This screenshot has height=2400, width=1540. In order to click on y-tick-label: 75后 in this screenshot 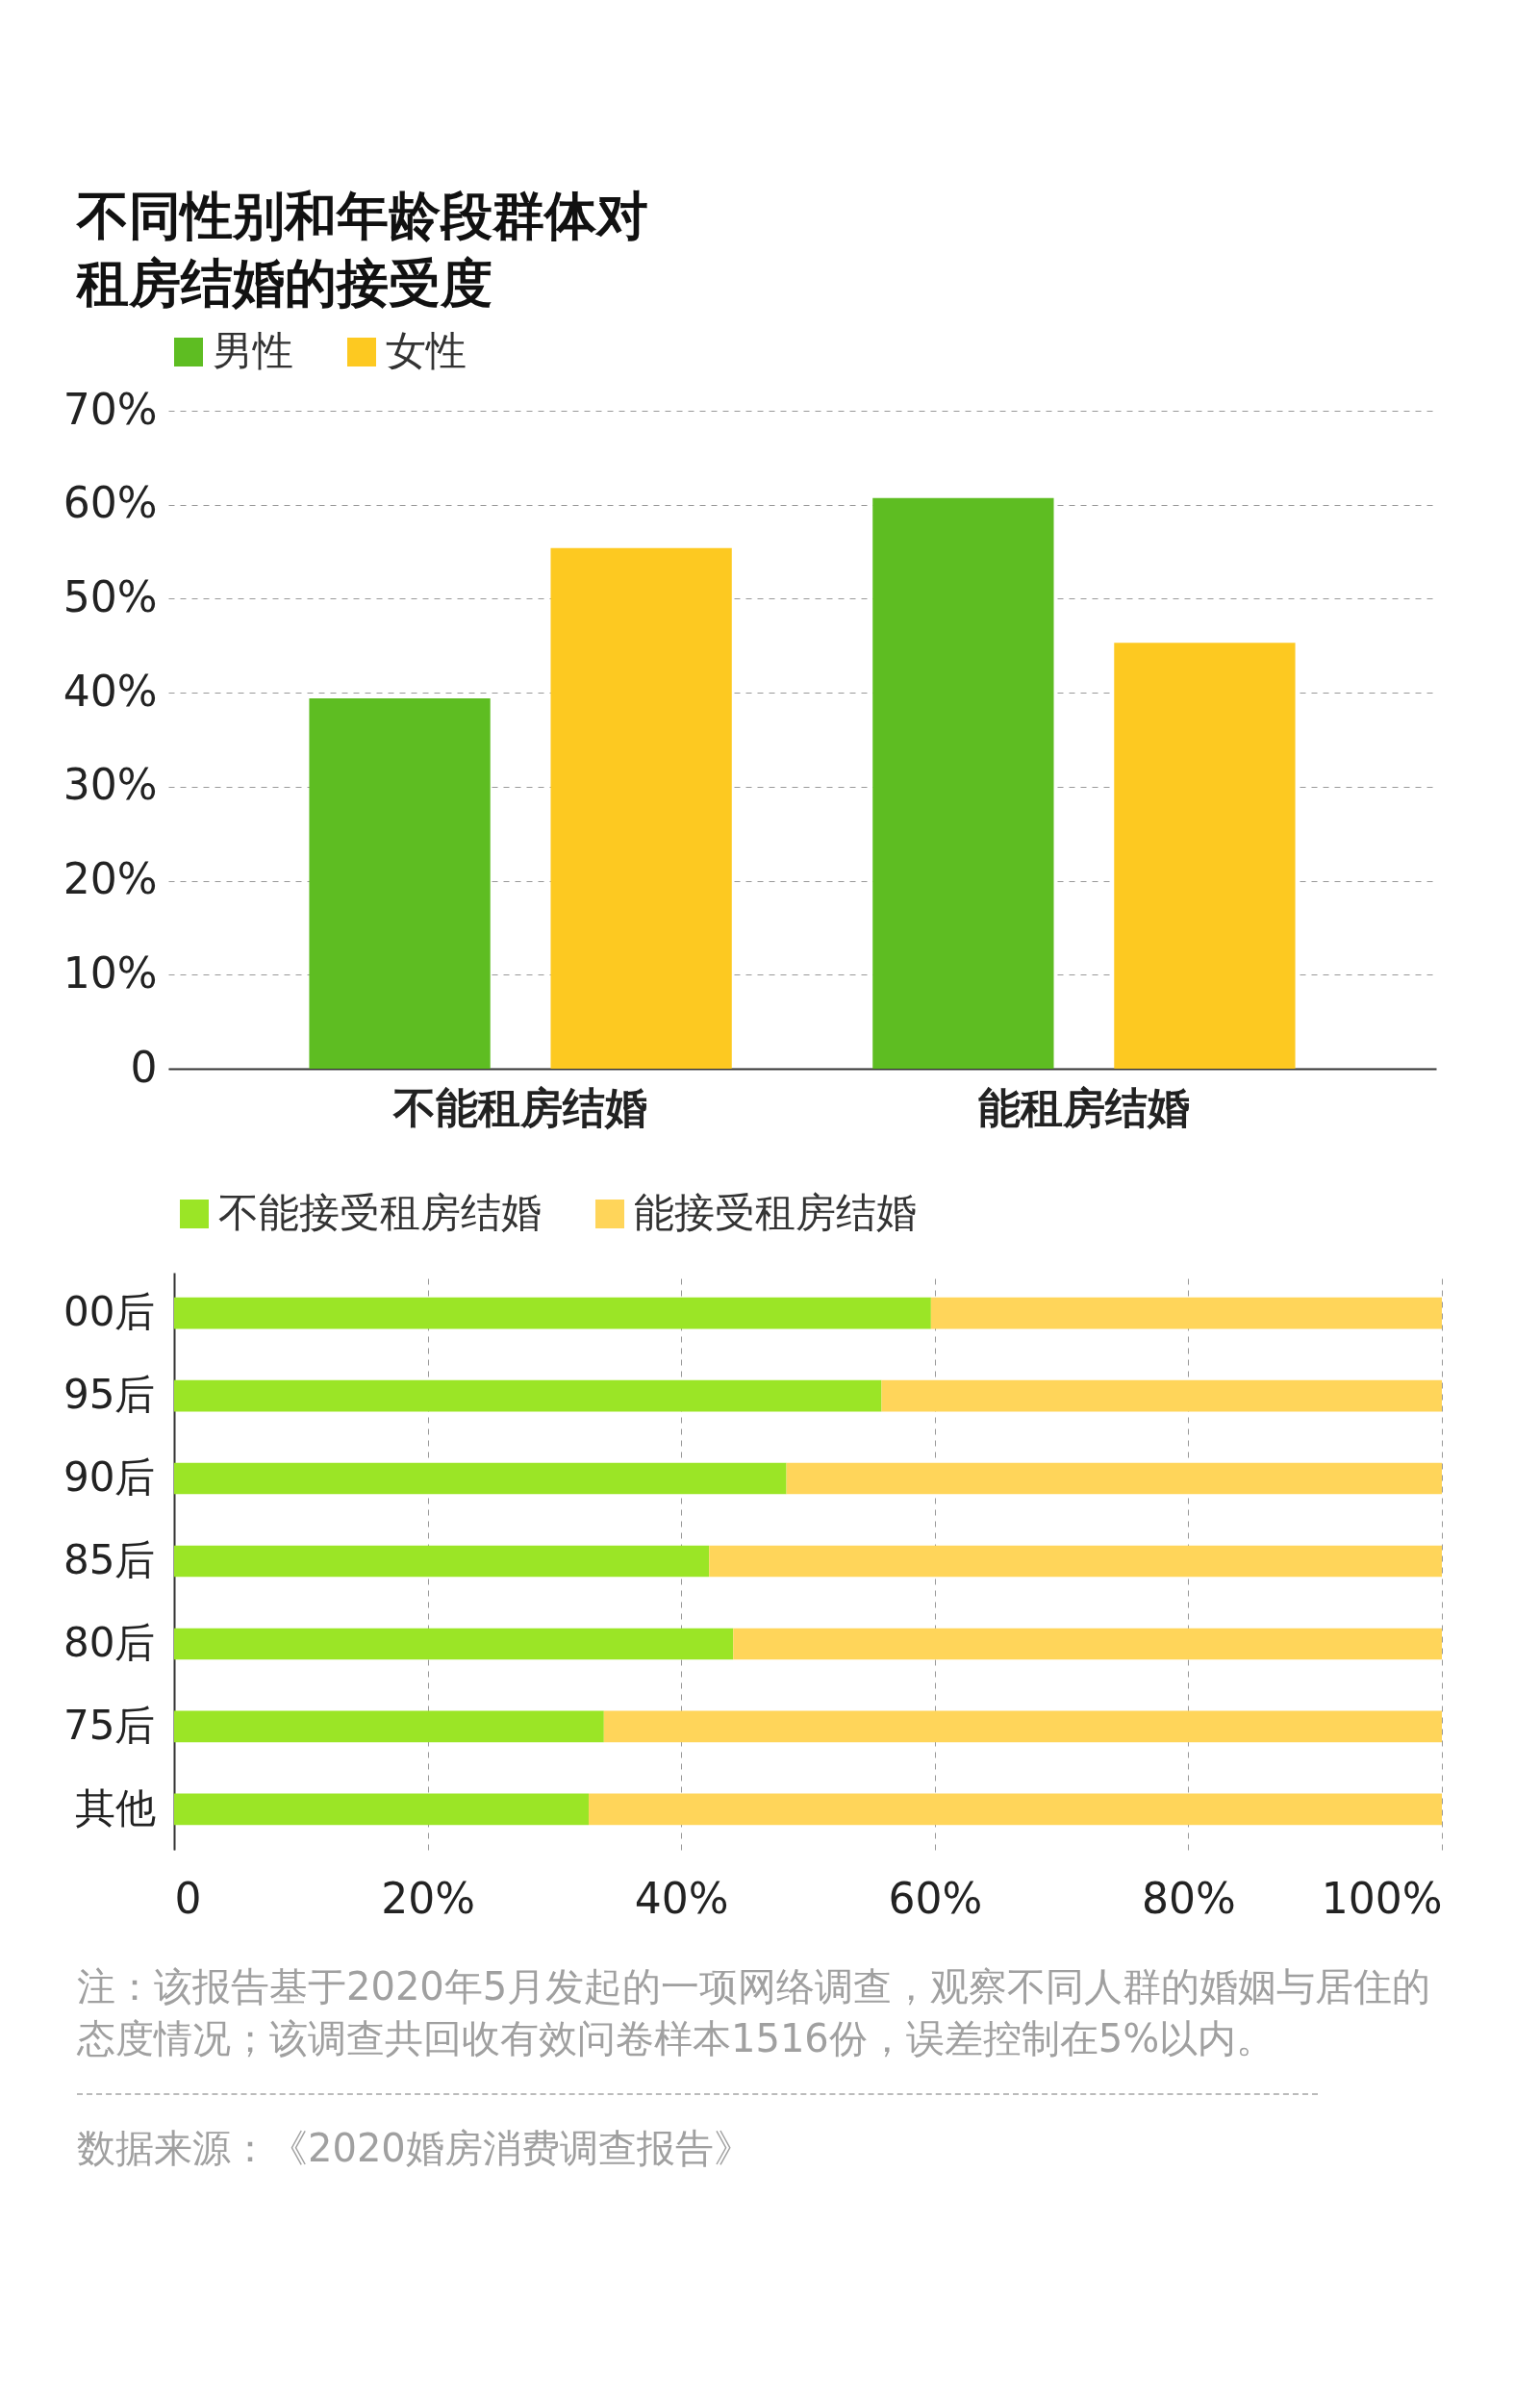, I will do `click(109, 1725)`.